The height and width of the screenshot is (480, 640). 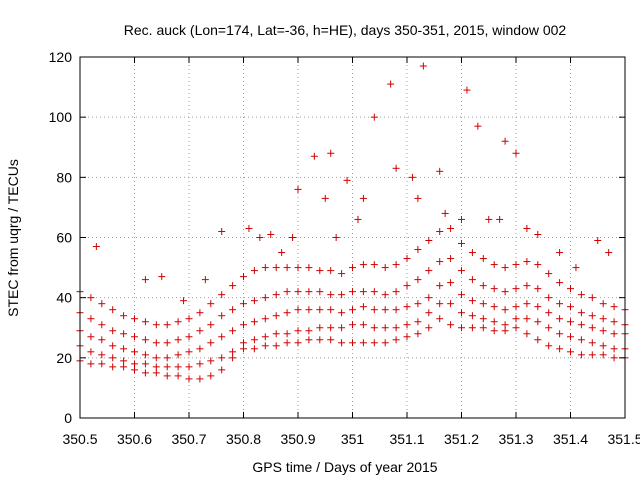 I want to click on x-tick-label: 350.8, so click(x=243, y=439).